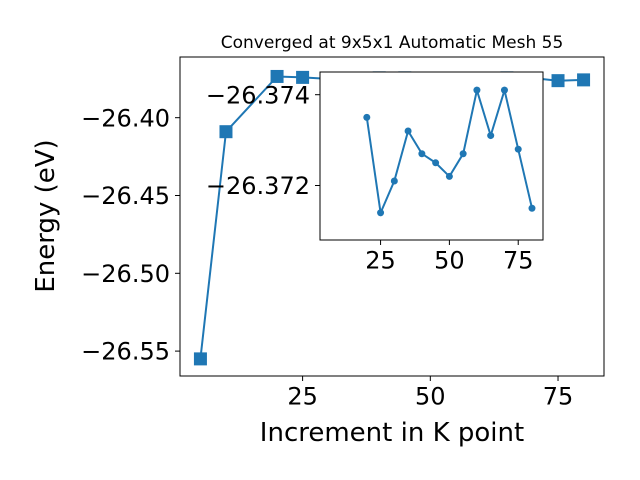 Image resolution: width=640 pixels, height=480 pixels. I want to click on main-x-tick-label: 75, so click(558, 396).